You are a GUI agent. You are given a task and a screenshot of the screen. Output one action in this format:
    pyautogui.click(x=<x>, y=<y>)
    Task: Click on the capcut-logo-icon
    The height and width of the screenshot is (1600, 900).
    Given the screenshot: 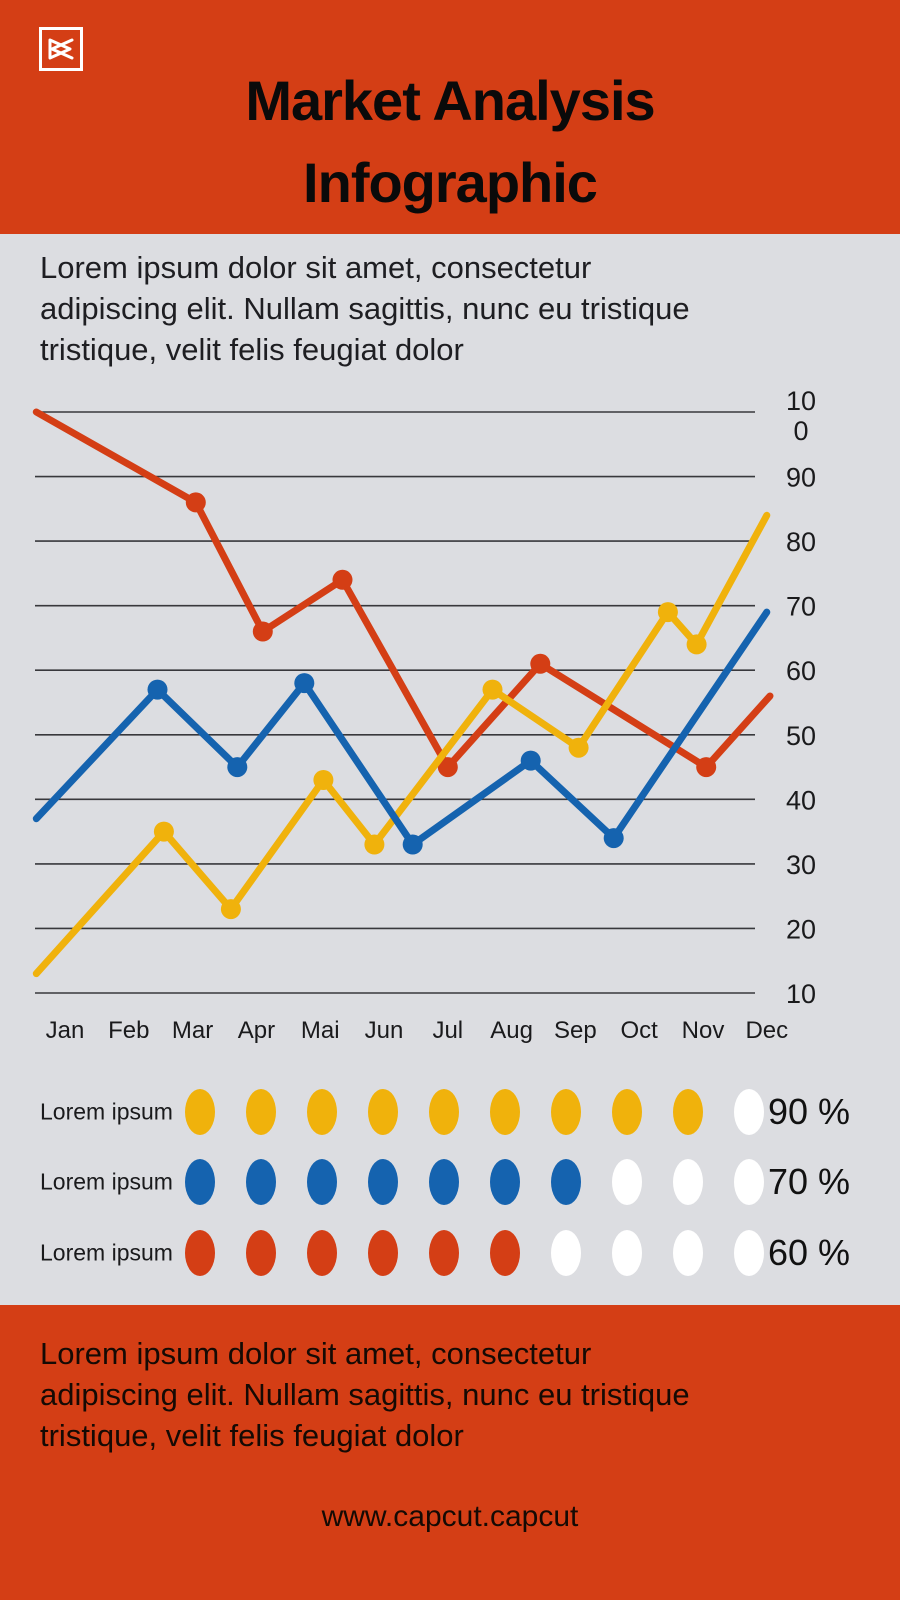 What is the action you would take?
    pyautogui.click(x=61, y=49)
    